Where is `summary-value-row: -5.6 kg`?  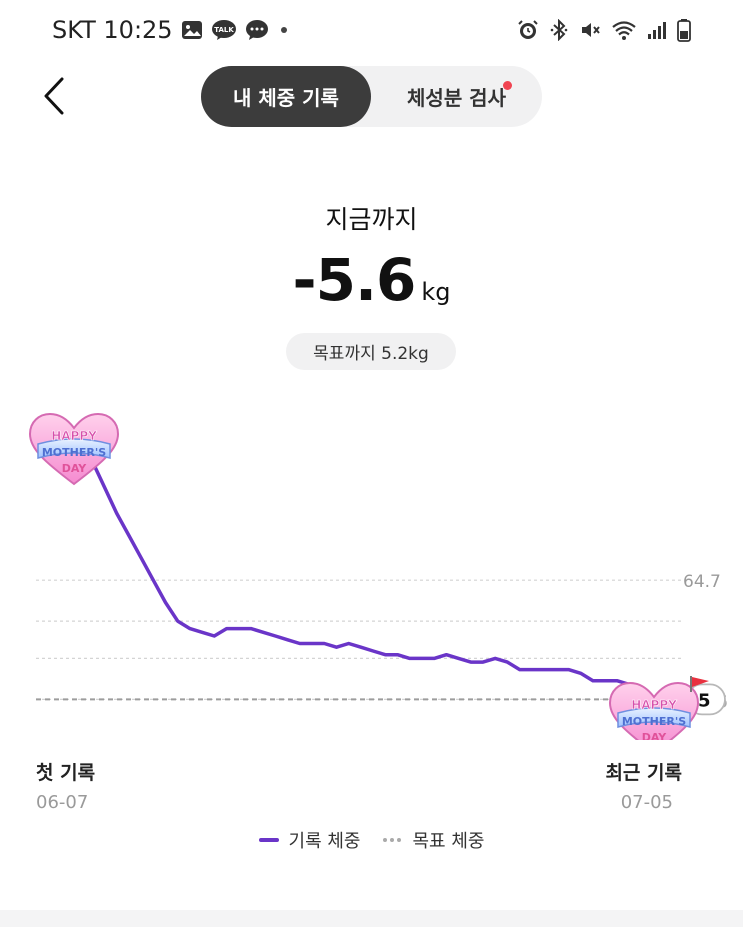 summary-value-row: -5.6 kg is located at coordinates (371, 280).